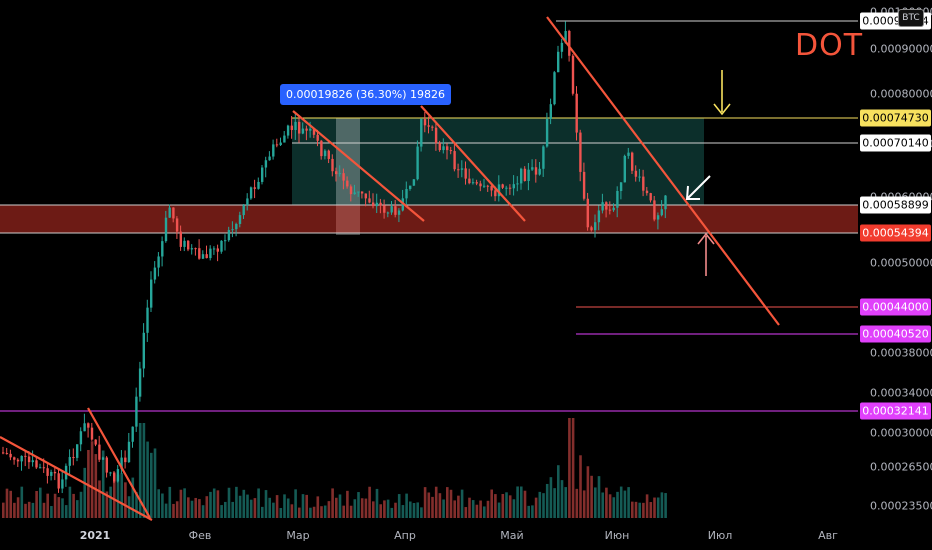 This screenshot has width=932, height=550. What do you see at coordinates (901, 353) in the screenshot?
I see `price-tick: 0.00038000` at bounding box center [901, 353].